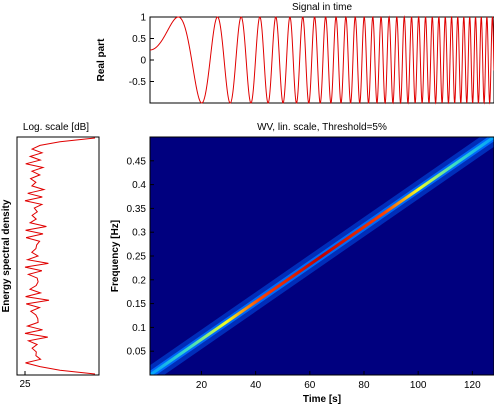  What do you see at coordinates (141, 50) in the screenshot?
I see `signal-y-ticks: 1 0.5 0 -0.5` at bounding box center [141, 50].